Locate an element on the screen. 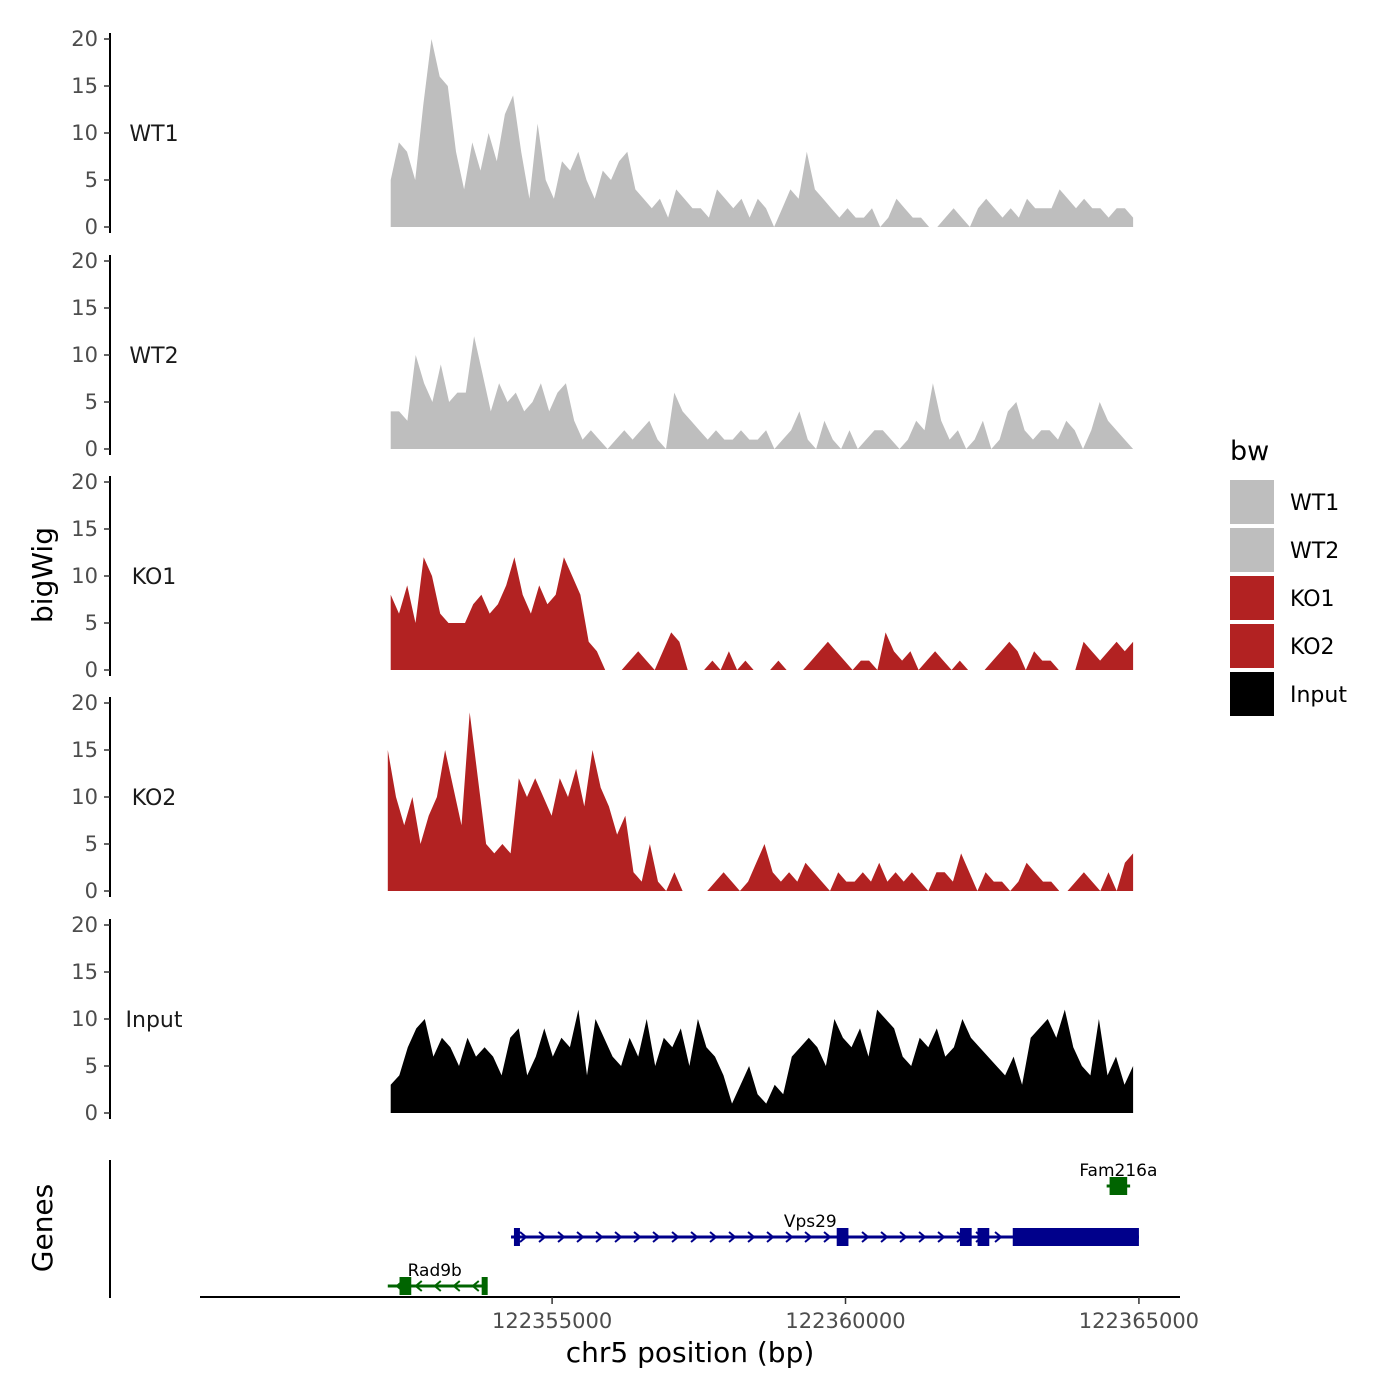 This screenshot has height=1400, width=1400. track-label-input: Input is located at coordinates (154, 1020).